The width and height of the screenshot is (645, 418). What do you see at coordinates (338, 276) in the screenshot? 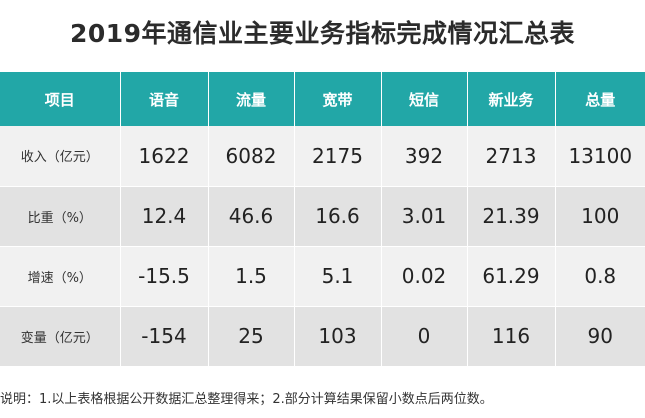
I see `table-cell: 5.1` at bounding box center [338, 276].